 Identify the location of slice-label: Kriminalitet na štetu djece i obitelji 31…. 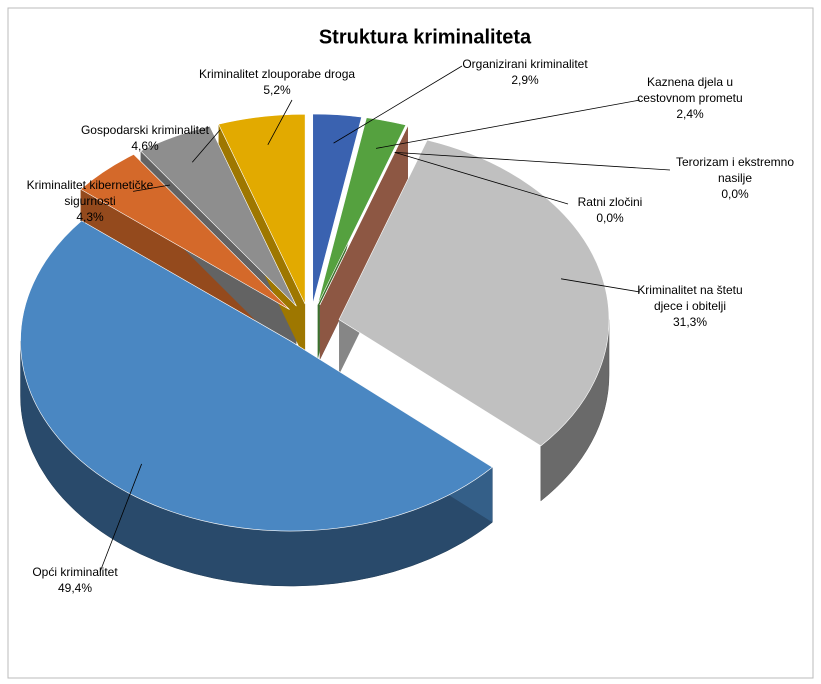
(690, 306).